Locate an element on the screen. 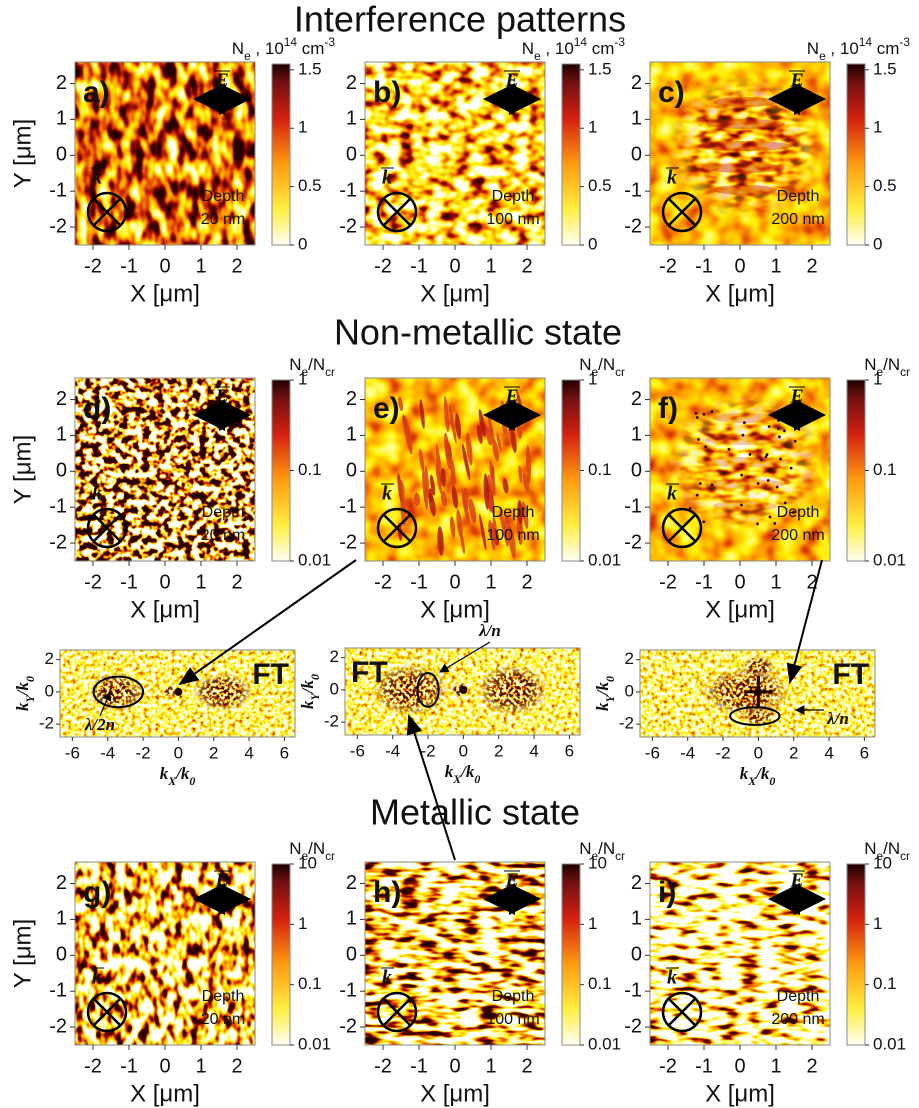 The height and width of the screenshot is (1108, 919). colorbar-tick-label: 0 is located at coordinates (592, 243).